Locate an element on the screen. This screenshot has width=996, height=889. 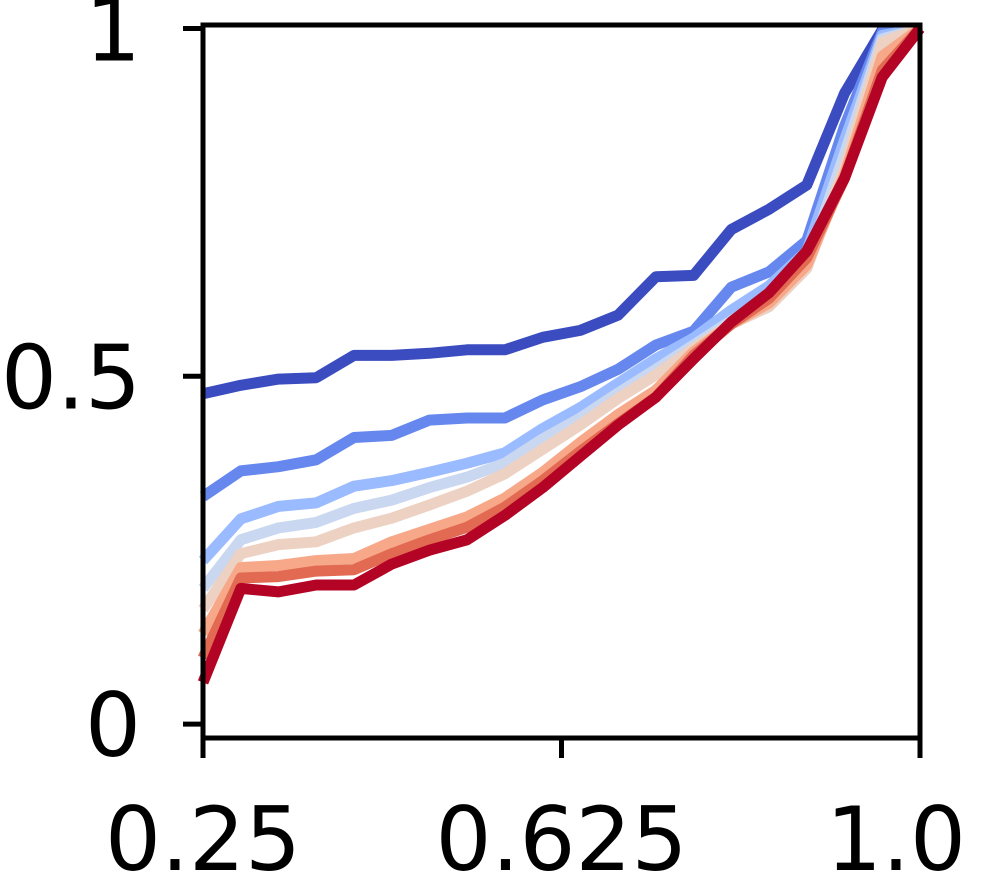
y-tick-label: 1 is located at coordinates (113, 40).